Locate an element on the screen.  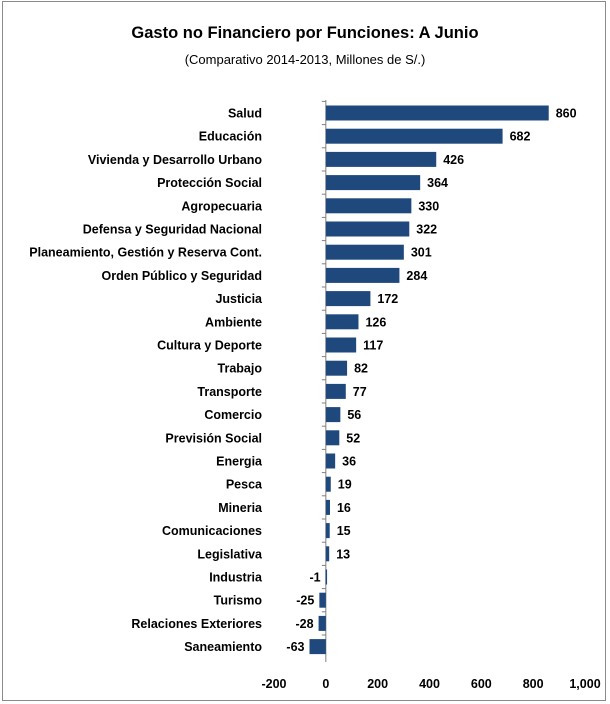
category-label: Vivienda y Desarrollo Urbano is located at coordinates (175, 160).